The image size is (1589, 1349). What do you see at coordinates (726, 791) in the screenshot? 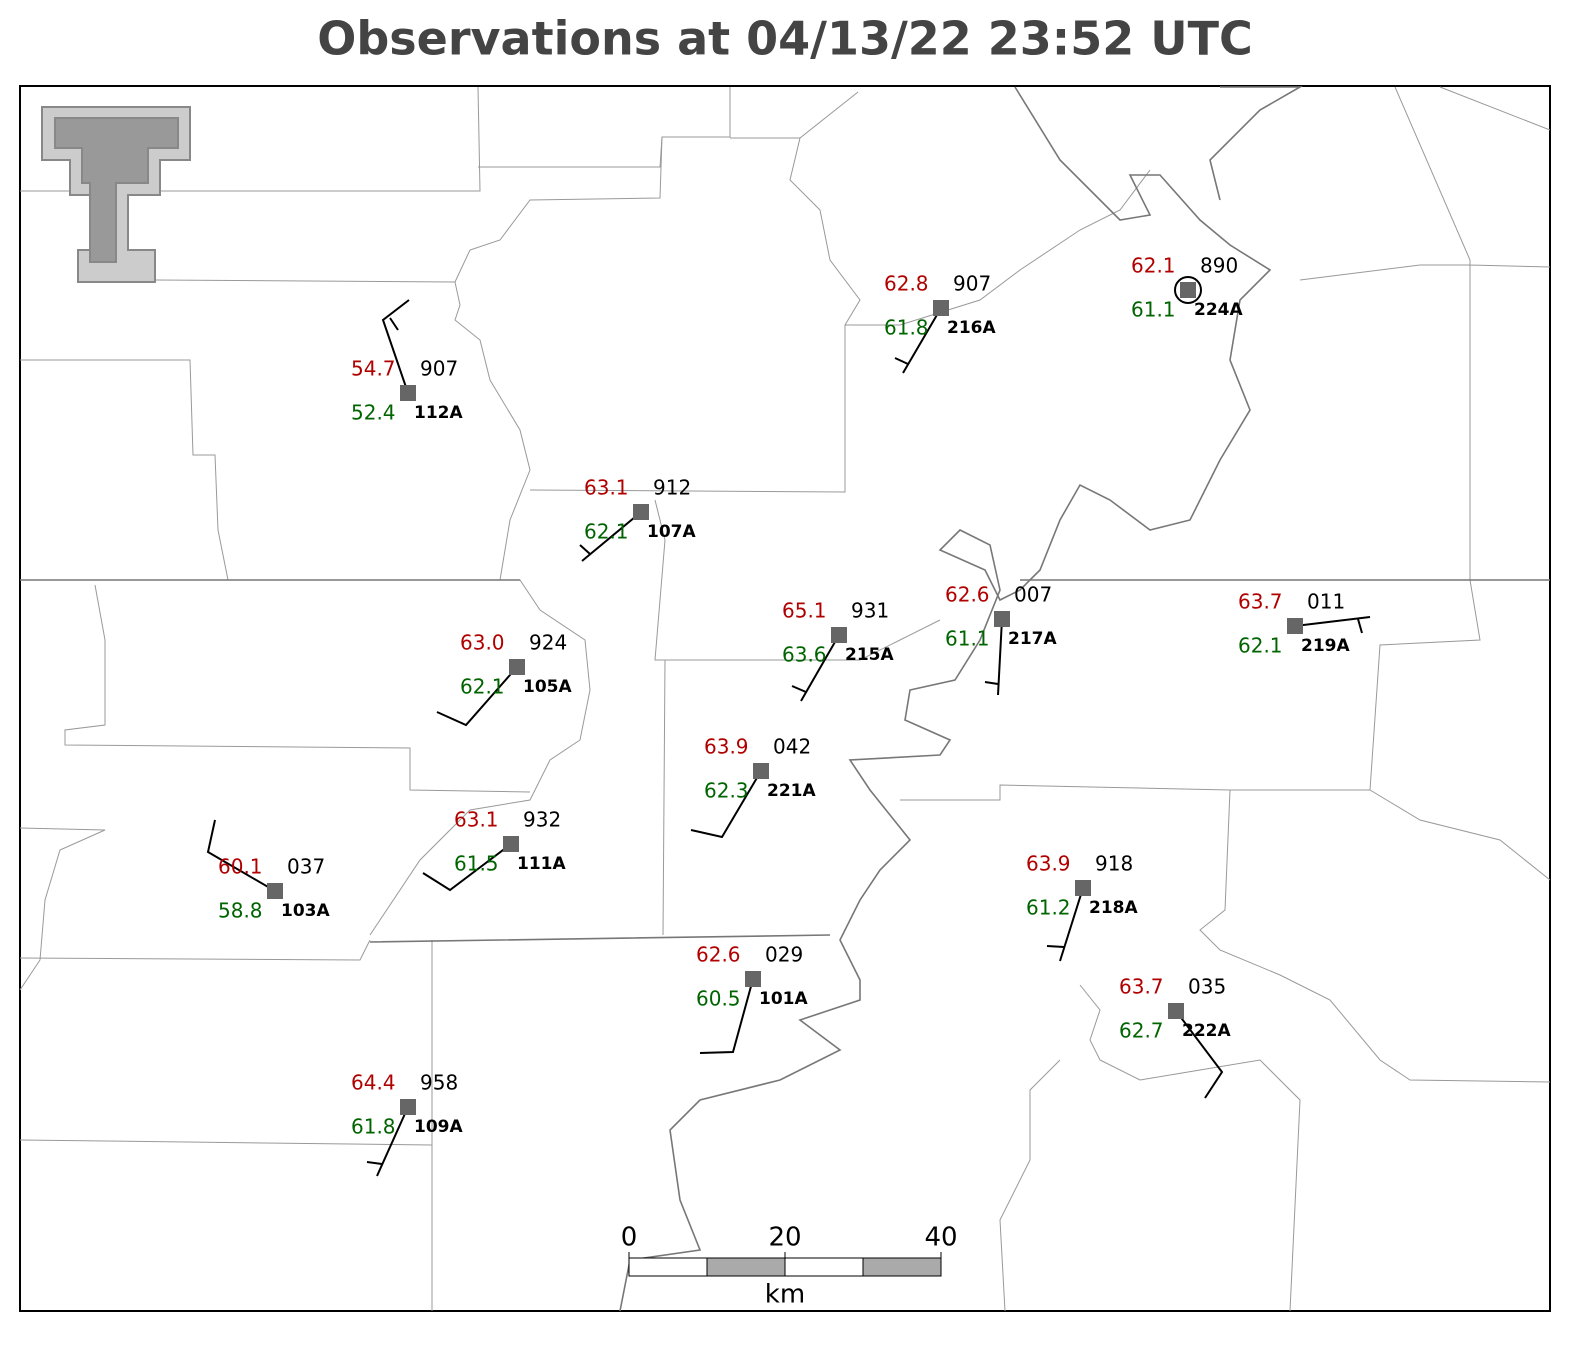
I see `dewpoint: 62.3` at bounding box center [726, 791].